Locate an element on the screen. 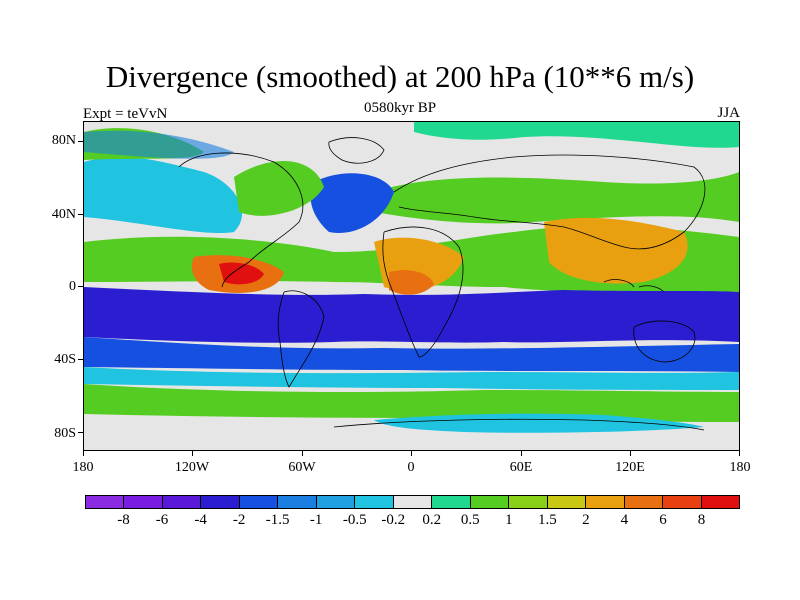 The height and width of the screenshot is (600, 800). lat-label-80n: 80N is located at coordinates (63, 140).